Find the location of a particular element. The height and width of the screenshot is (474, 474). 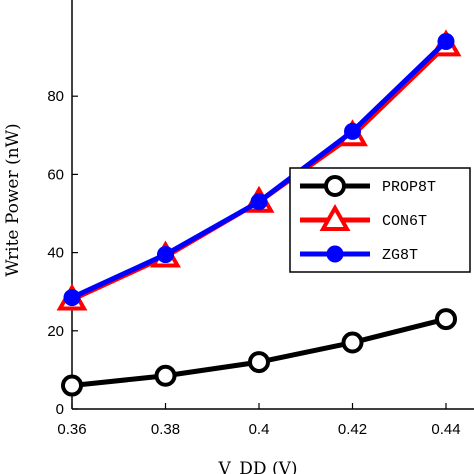

x-tick-label: 0.4 is located at coordinates (259, 429).